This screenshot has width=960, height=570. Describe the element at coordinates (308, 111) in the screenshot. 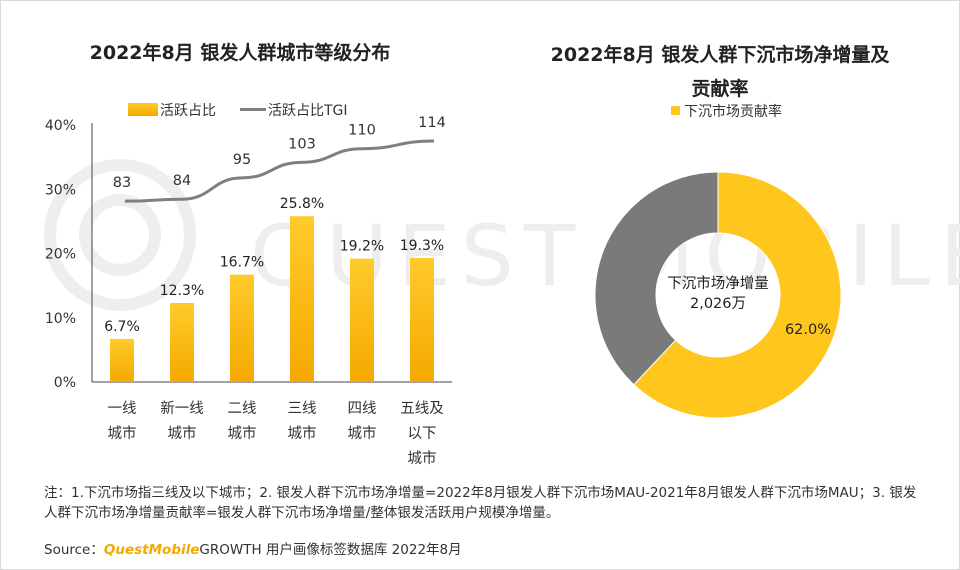

I see `legend-line-label: 活跃占比TGI` at that location.